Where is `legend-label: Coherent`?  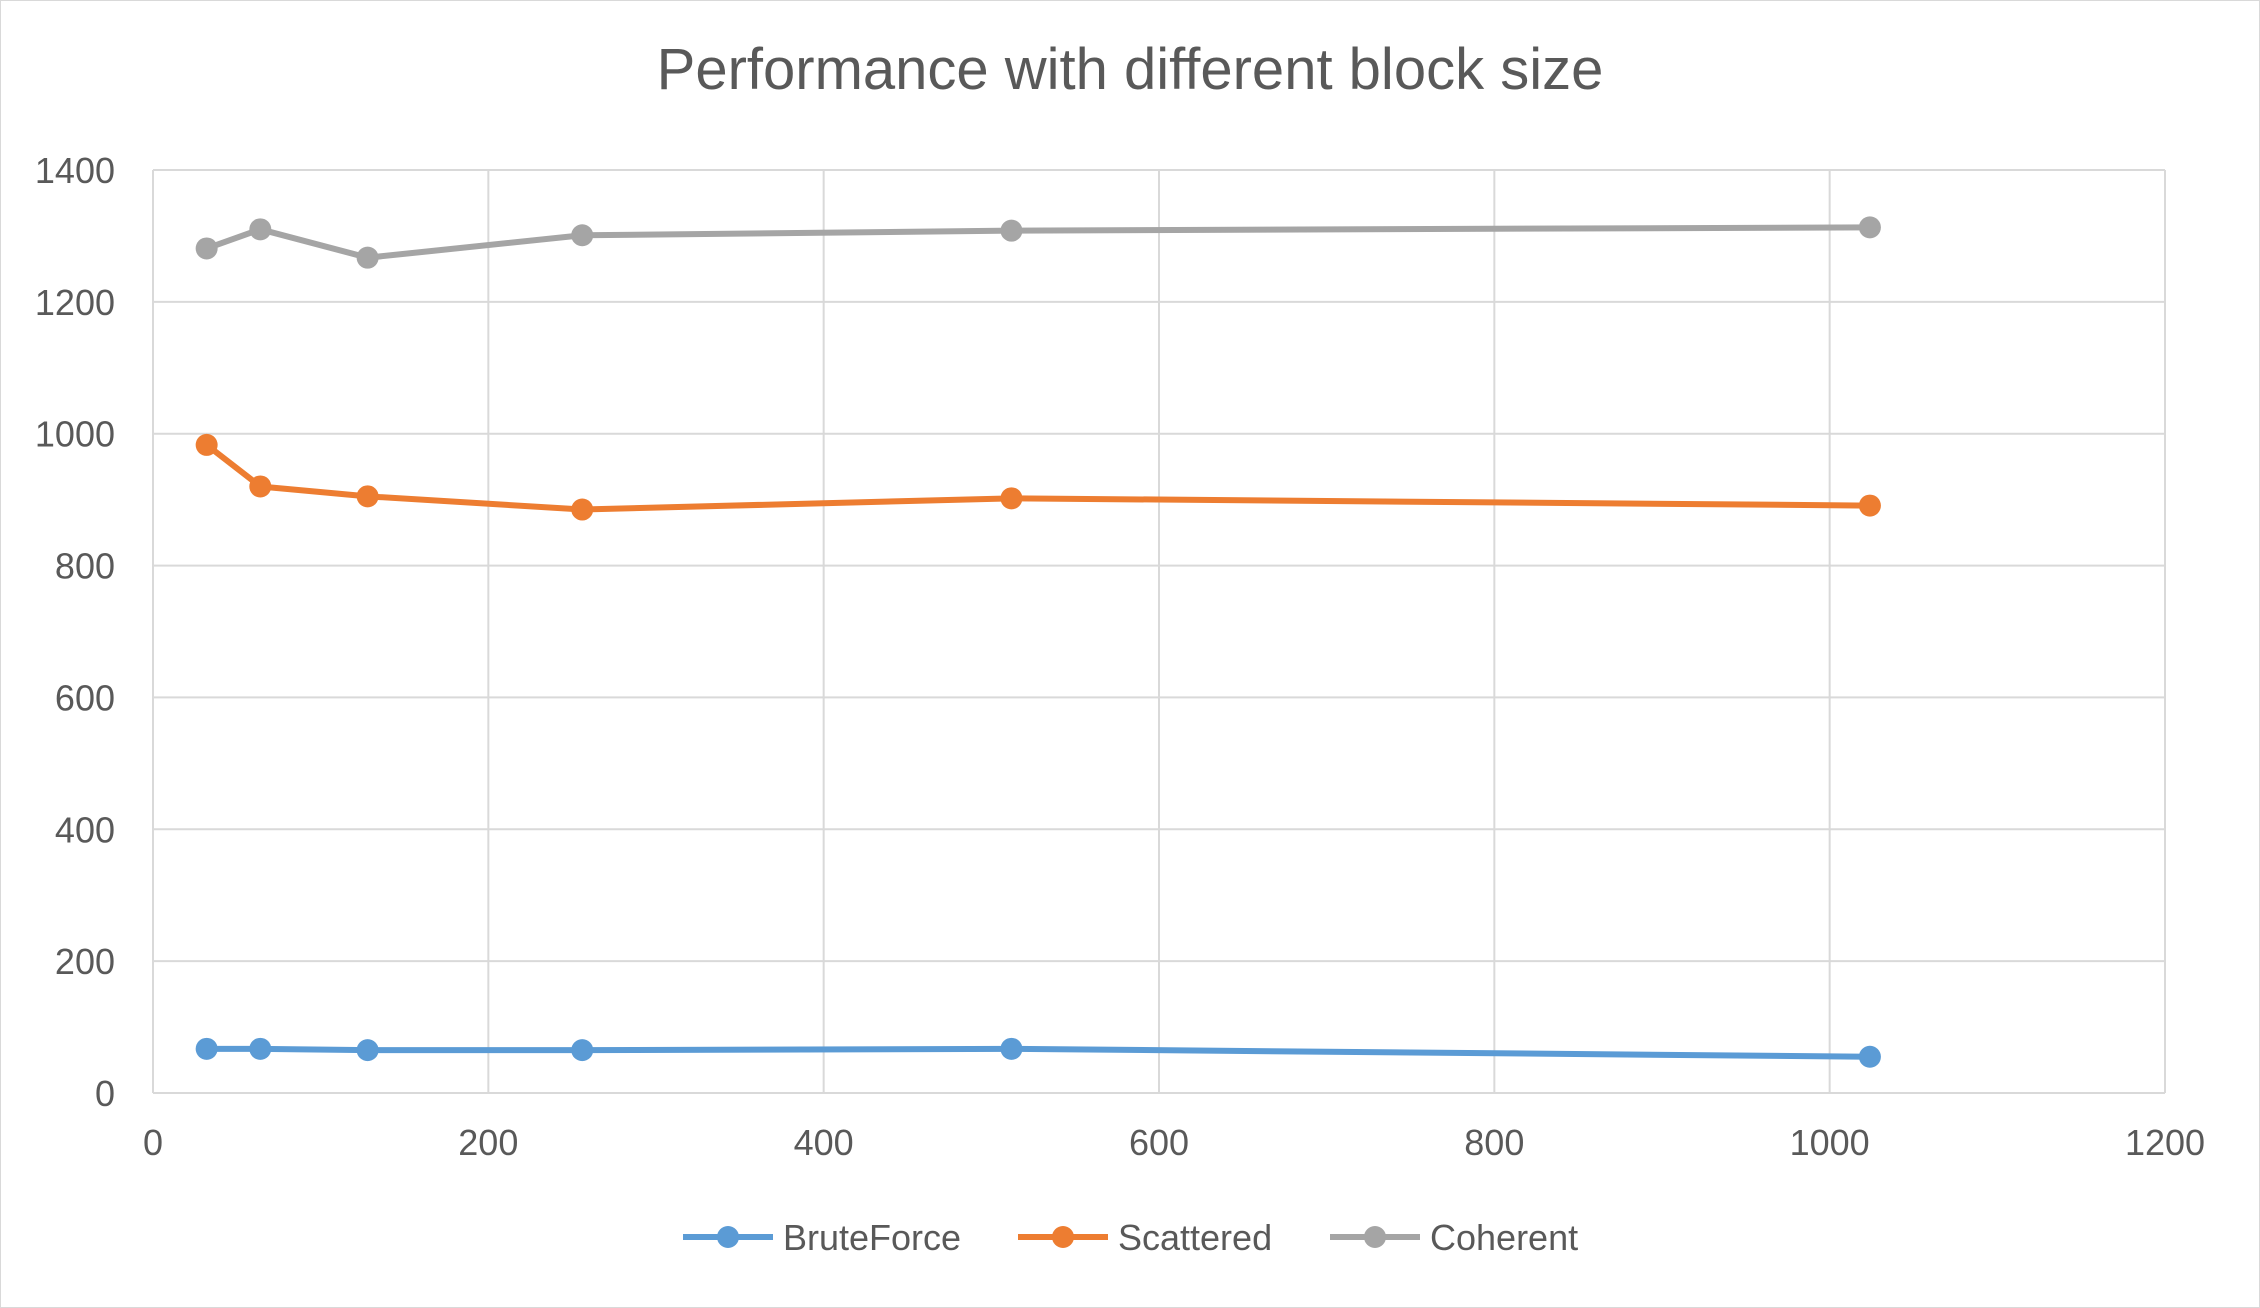
legend-label: Coherent is located at coordinates (1504, 1237).